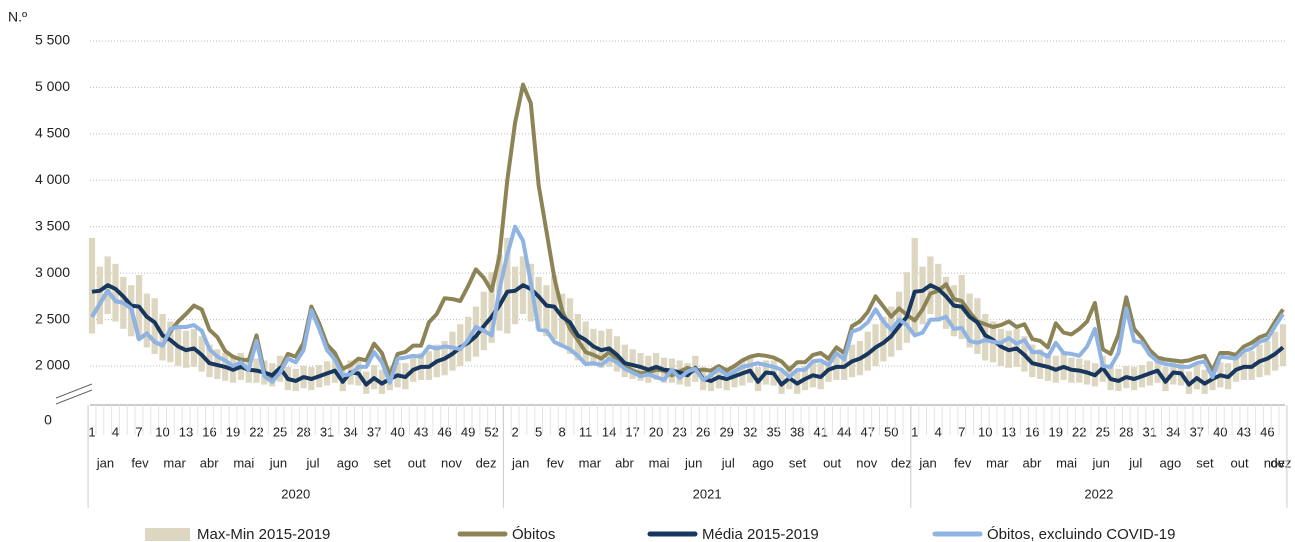  I want to click on legend-label: Óbitos, excluindo COVID-19, so click(1081, 534).